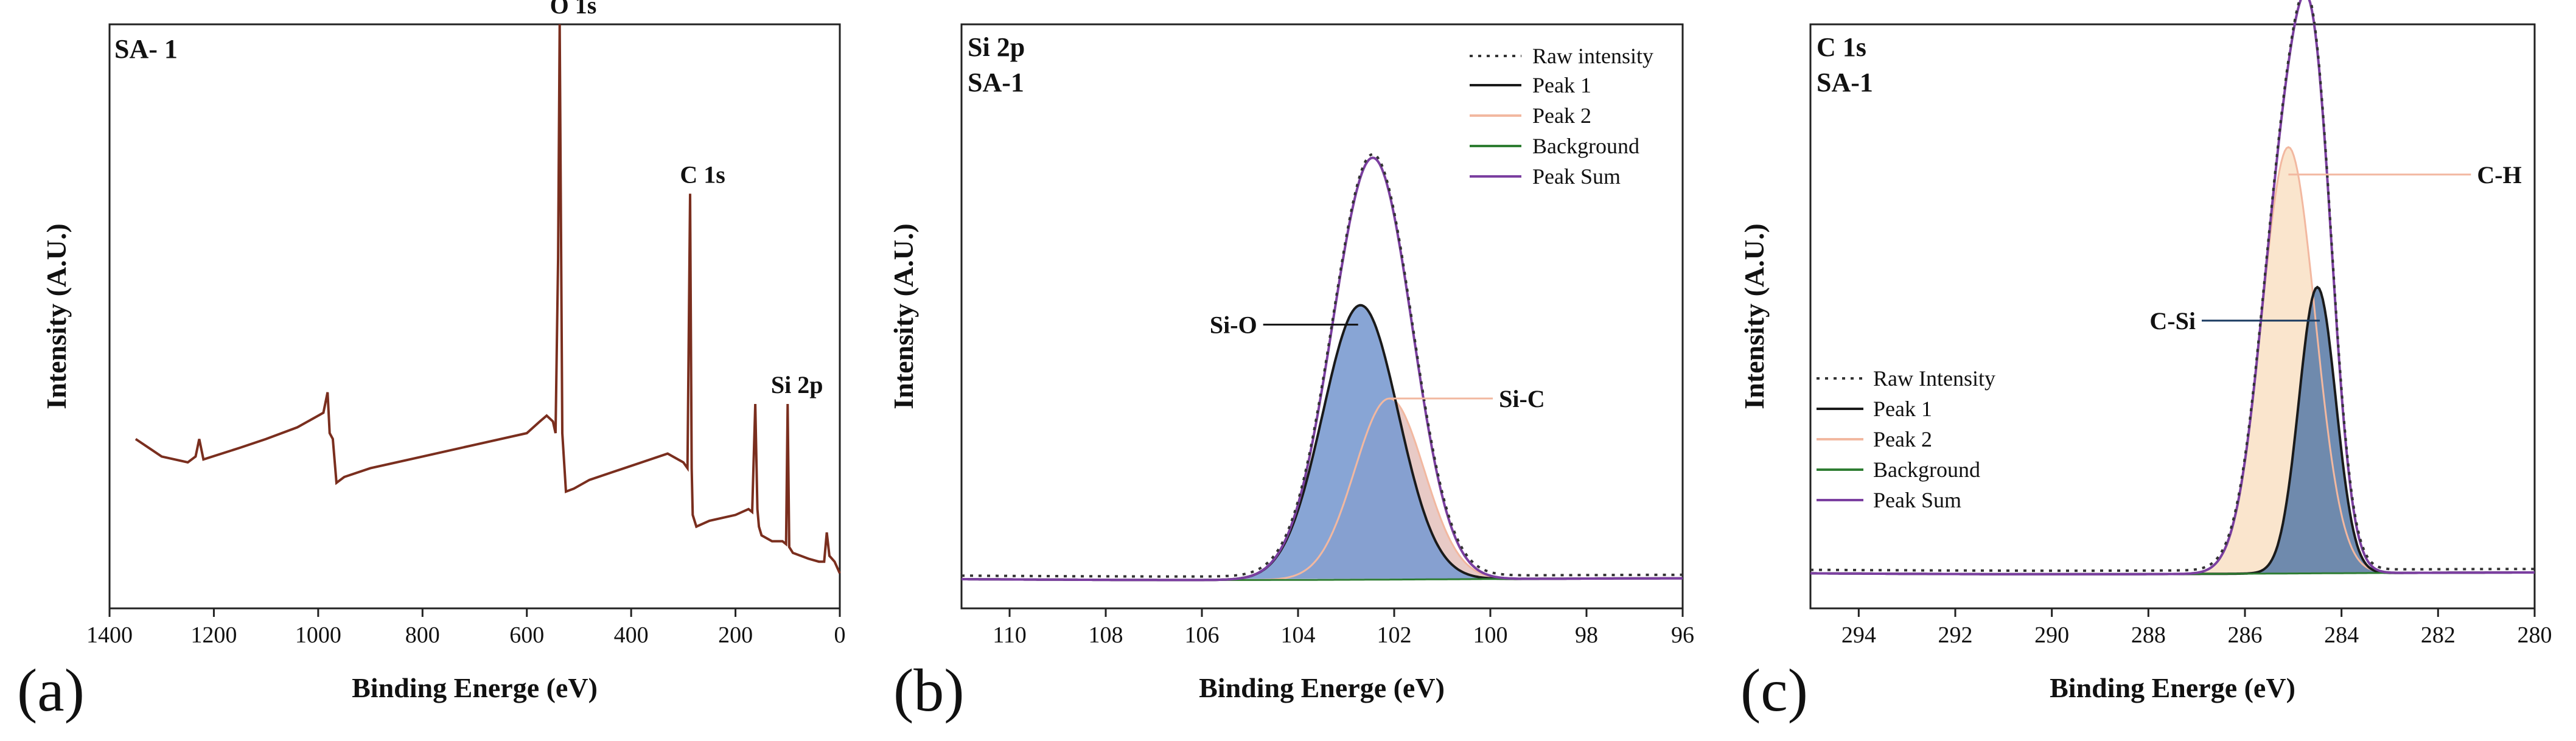  What do you see at coordinates (318, 635) in the screenshot?
I see `x-tick-label: 1000` at bounding box center [318, 635].